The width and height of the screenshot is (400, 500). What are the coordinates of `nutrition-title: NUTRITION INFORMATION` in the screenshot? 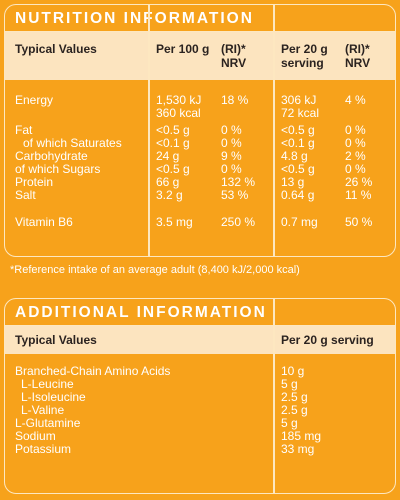 It's located at (200, 18).